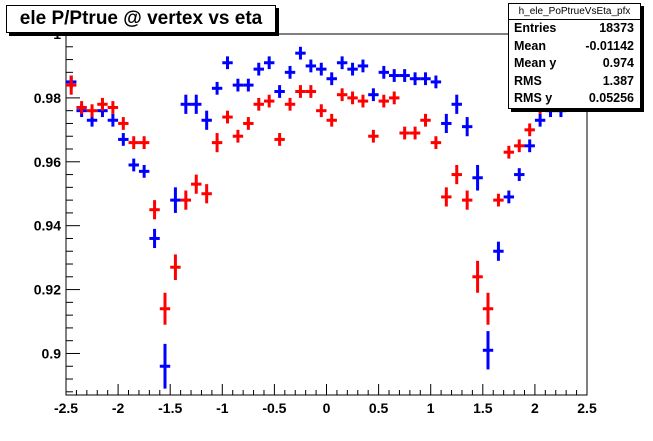 The width and height of the screenshot is (653, 441). Describe the element at coordinates (618, 80) in the screenshot. I see `stats-value: 1.387` at that location.